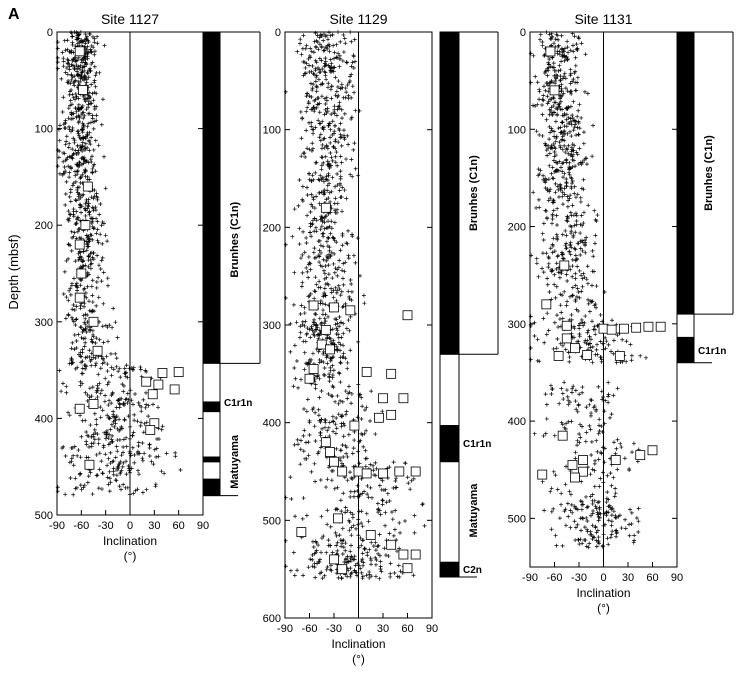 The image size is (743, 677). Describe the element at coordinates (603, 608) in the screenshot. I see `x-axis-unit: (°)` at that location.